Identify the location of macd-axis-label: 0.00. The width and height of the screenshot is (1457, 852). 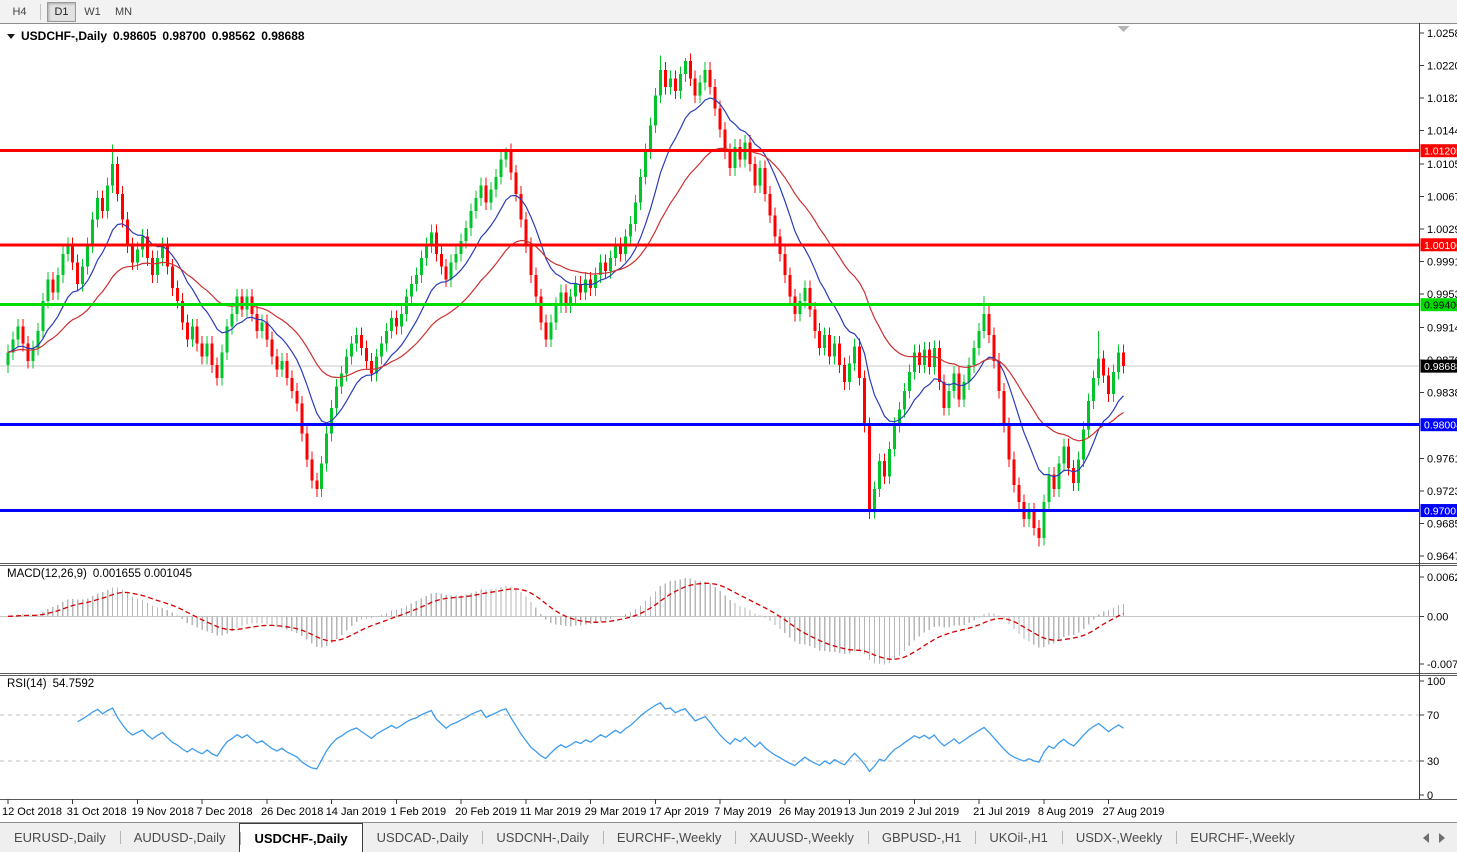
(1437, 617).